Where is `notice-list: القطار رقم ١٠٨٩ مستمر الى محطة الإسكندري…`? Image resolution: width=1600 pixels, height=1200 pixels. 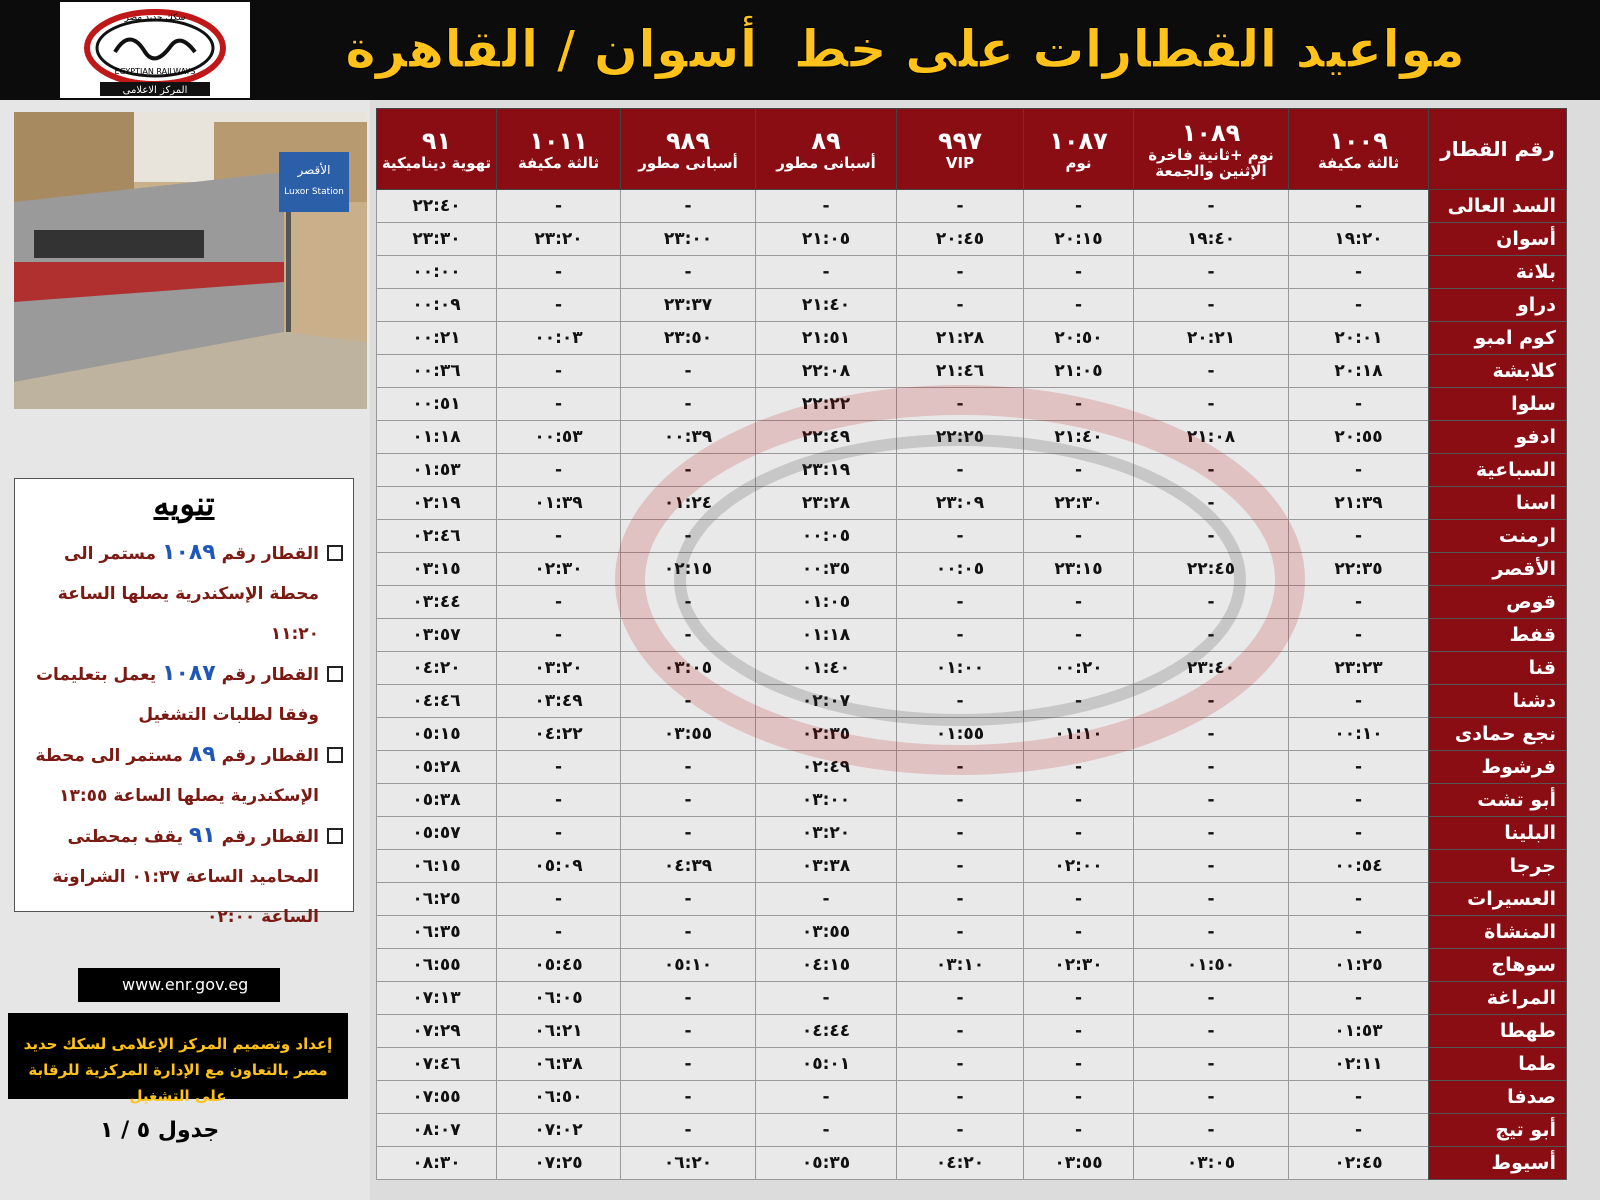 notice-list: القطار رقم ١٠٨٩ مستمر الى محطة الإسكندري… is located at coordinates (184, 735).